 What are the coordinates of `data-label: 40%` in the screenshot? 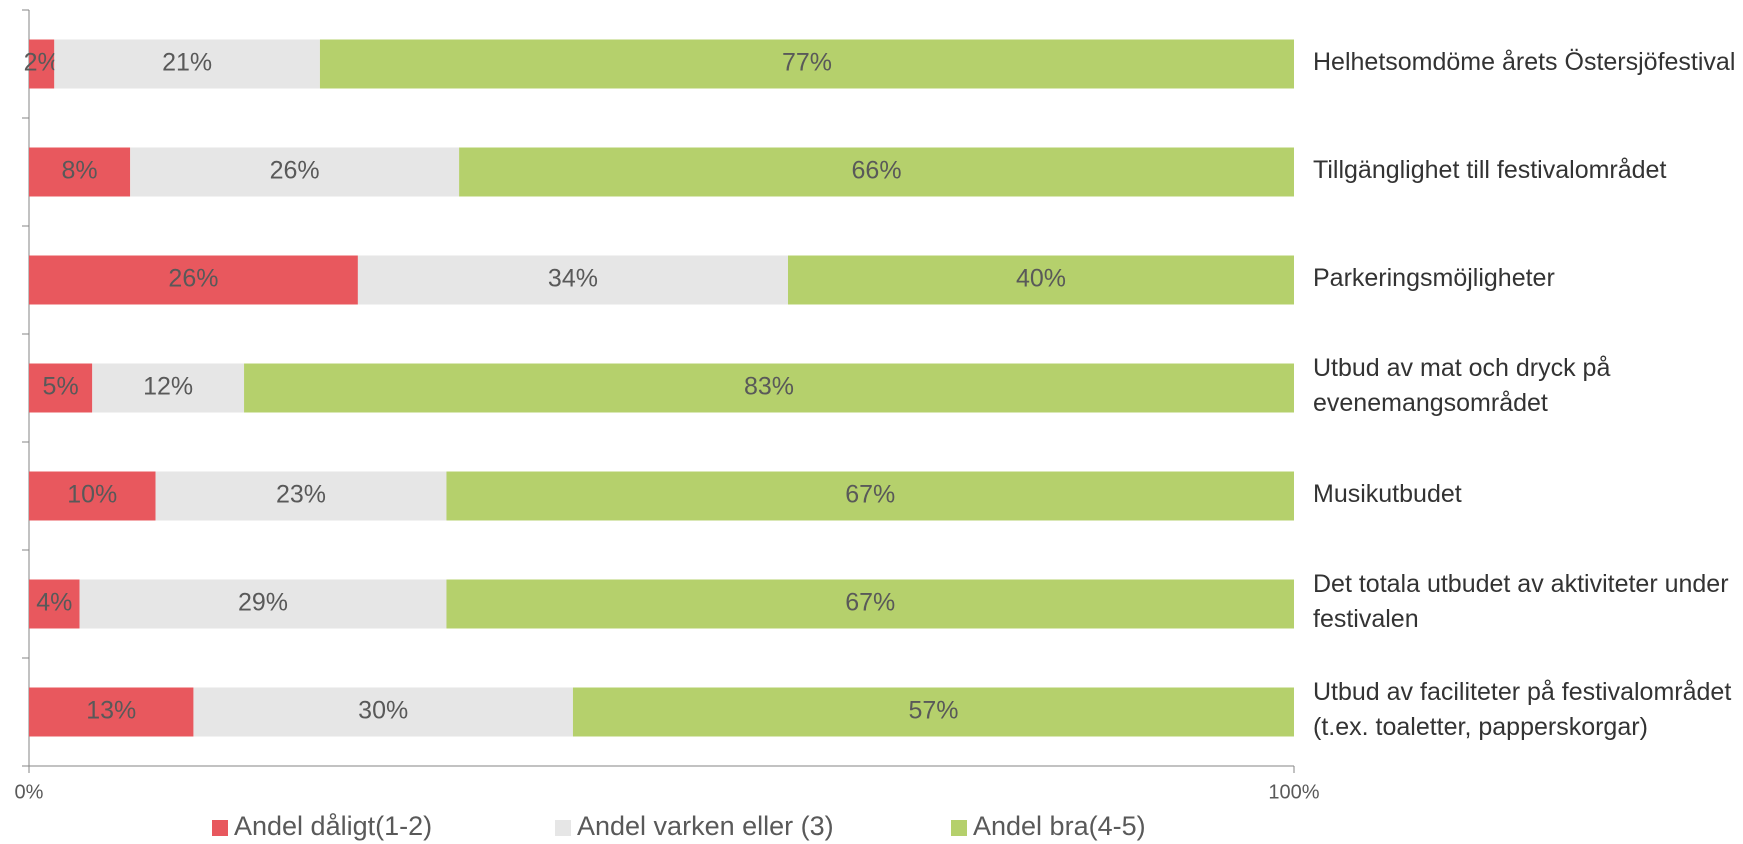 It's located at (1041, 279).